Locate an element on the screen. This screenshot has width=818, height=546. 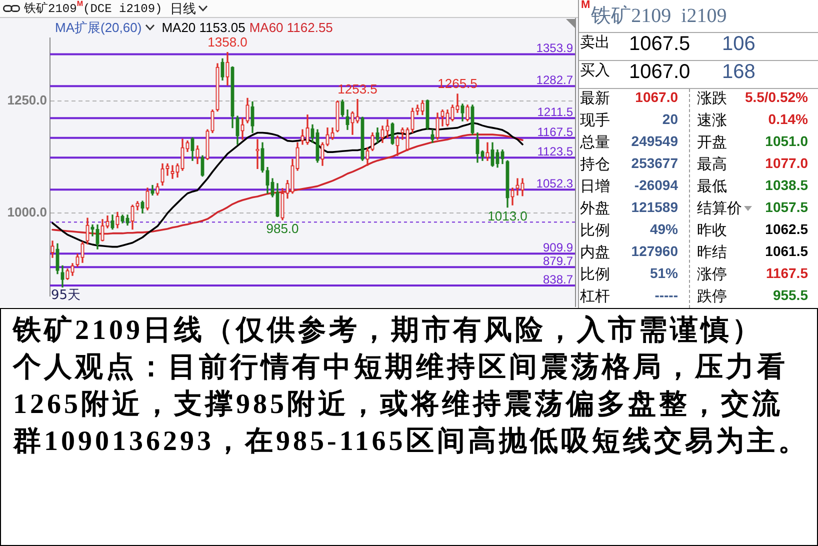
text: 5.5/0.52% is located at coordinates (776, 97).